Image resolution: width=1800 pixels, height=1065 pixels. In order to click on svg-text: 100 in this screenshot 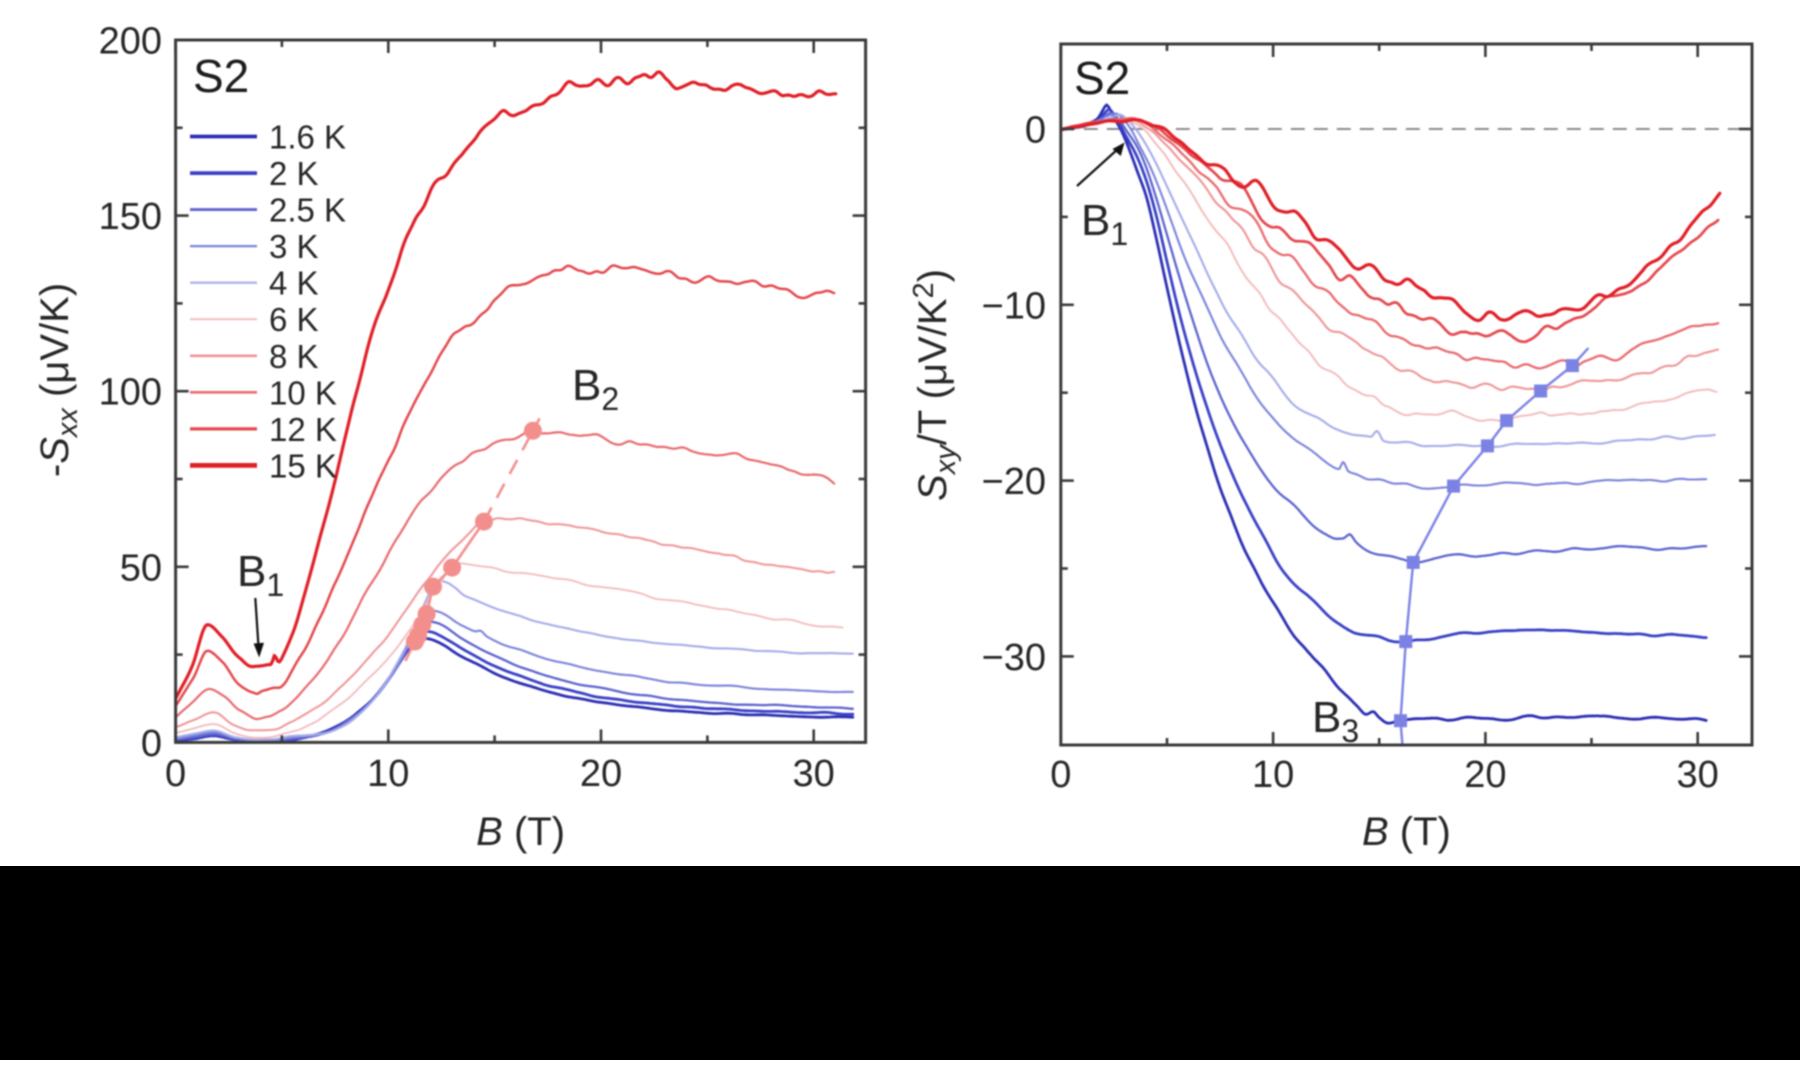, I will do `click(130, 393)`.